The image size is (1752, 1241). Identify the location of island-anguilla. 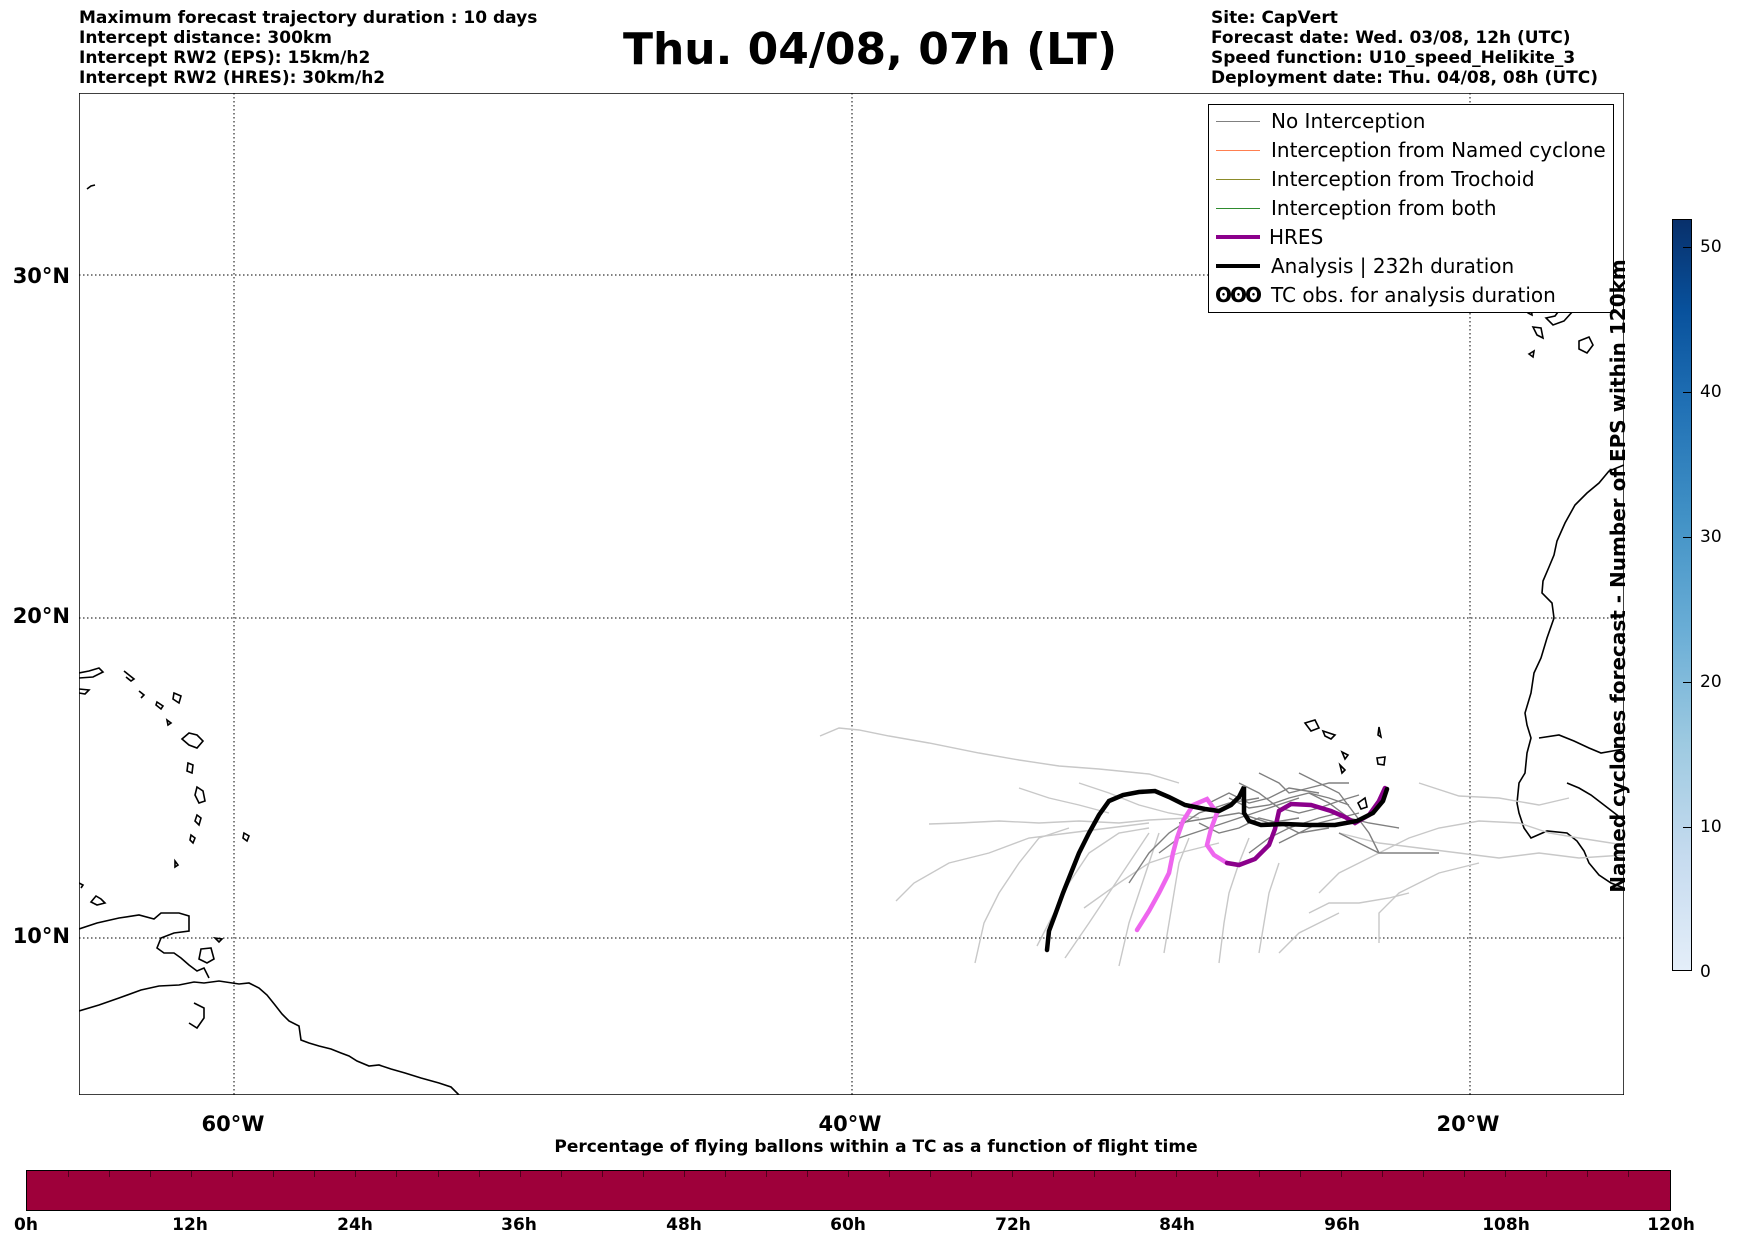
(142, 694).